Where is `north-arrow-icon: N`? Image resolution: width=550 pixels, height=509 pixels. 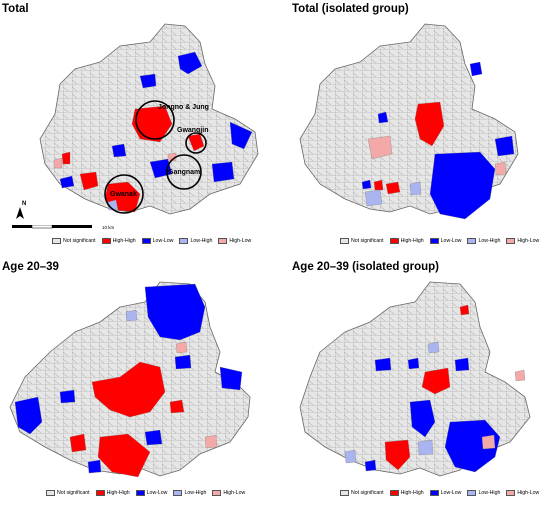
north-arrow-icon: N is located at coordinates (21, 210).